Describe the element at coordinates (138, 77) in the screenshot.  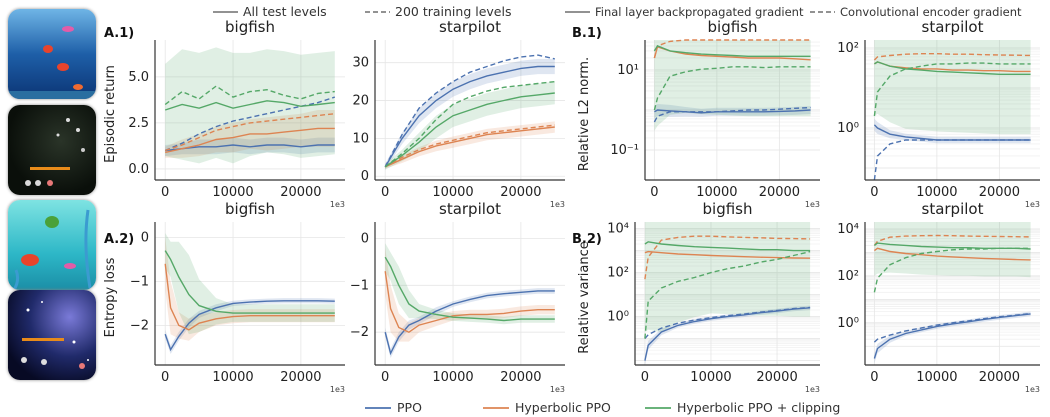
I see `y-tick-label: 5.0` at that location.